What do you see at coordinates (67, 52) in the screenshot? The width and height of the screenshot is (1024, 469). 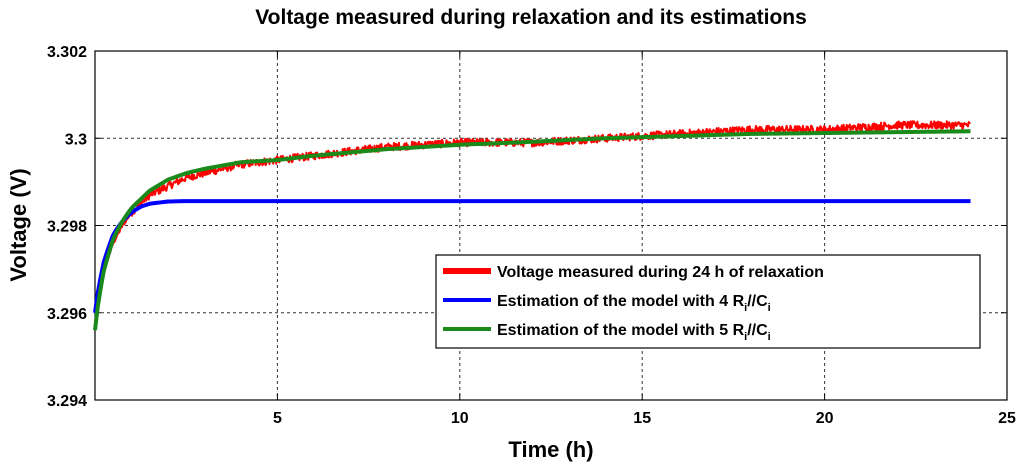 I see `y-tick-label: 3.302` at bounding box center [67, 52].